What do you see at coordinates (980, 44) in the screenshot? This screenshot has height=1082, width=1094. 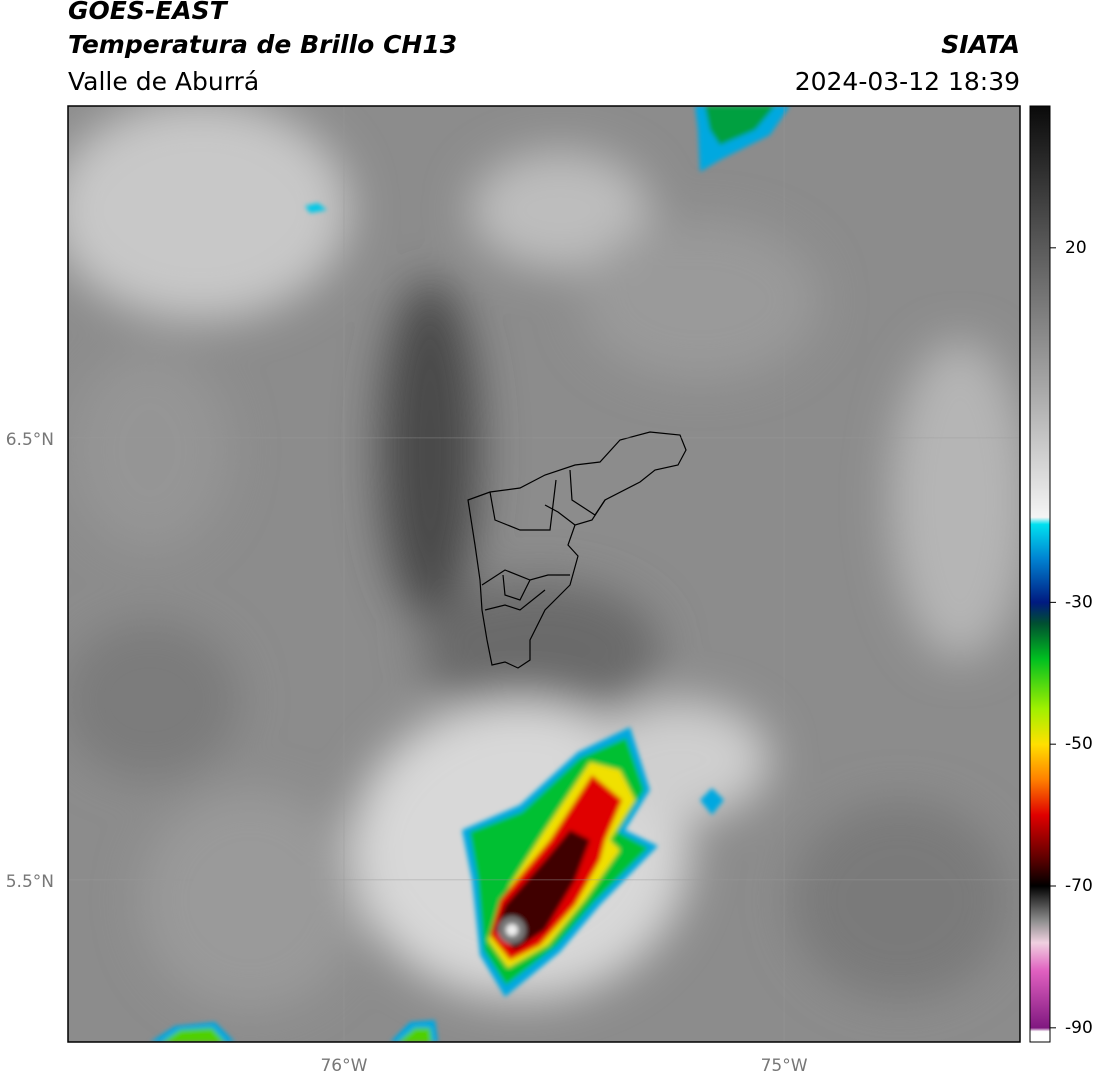 I see `source: SIATA` at bounding box center [980, 44].